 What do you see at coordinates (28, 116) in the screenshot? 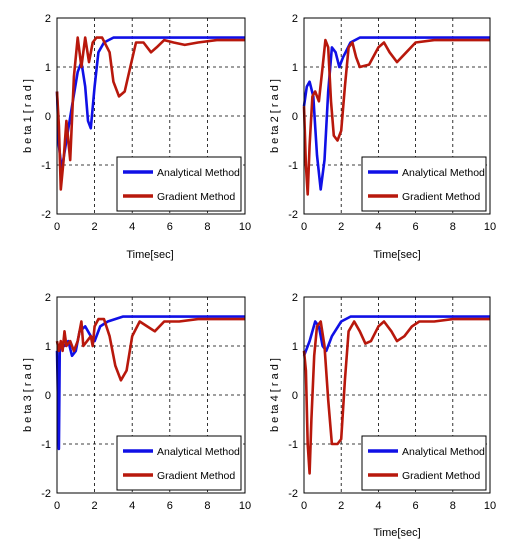
I see `y-axis-label: b e ta 1 [ r a d ]` at bounding box center [28, 116].